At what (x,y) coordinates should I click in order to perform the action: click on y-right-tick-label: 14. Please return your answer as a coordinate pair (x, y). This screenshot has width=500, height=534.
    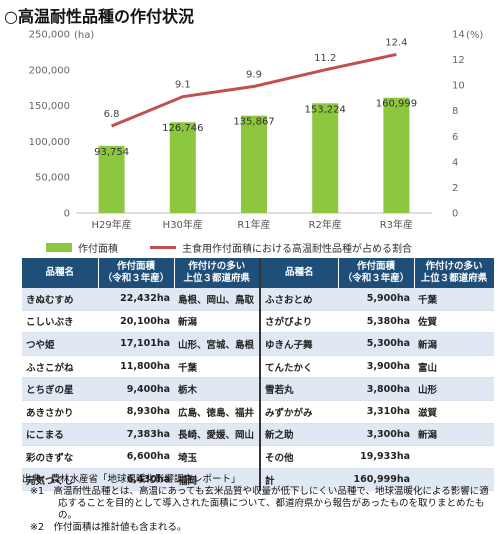
    Looking at the image, I should click on (458, 35).